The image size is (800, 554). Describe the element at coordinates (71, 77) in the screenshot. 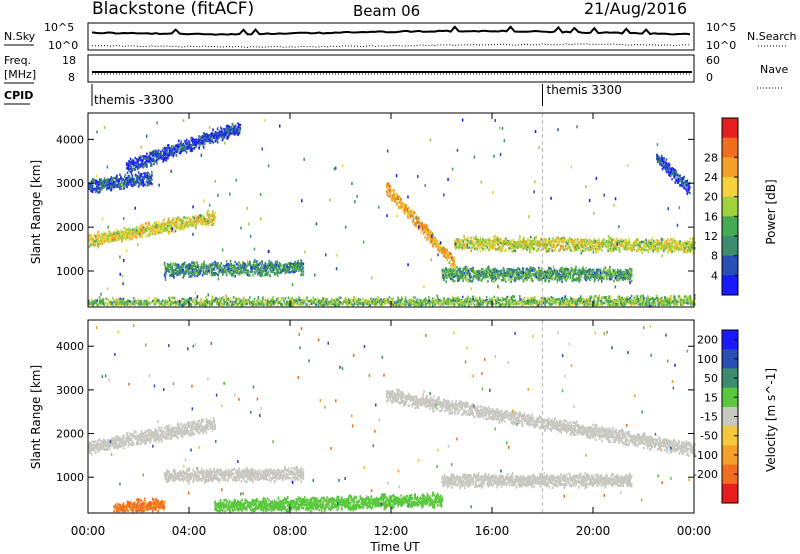

I see `freq-tick-bottom: 8` at that location.